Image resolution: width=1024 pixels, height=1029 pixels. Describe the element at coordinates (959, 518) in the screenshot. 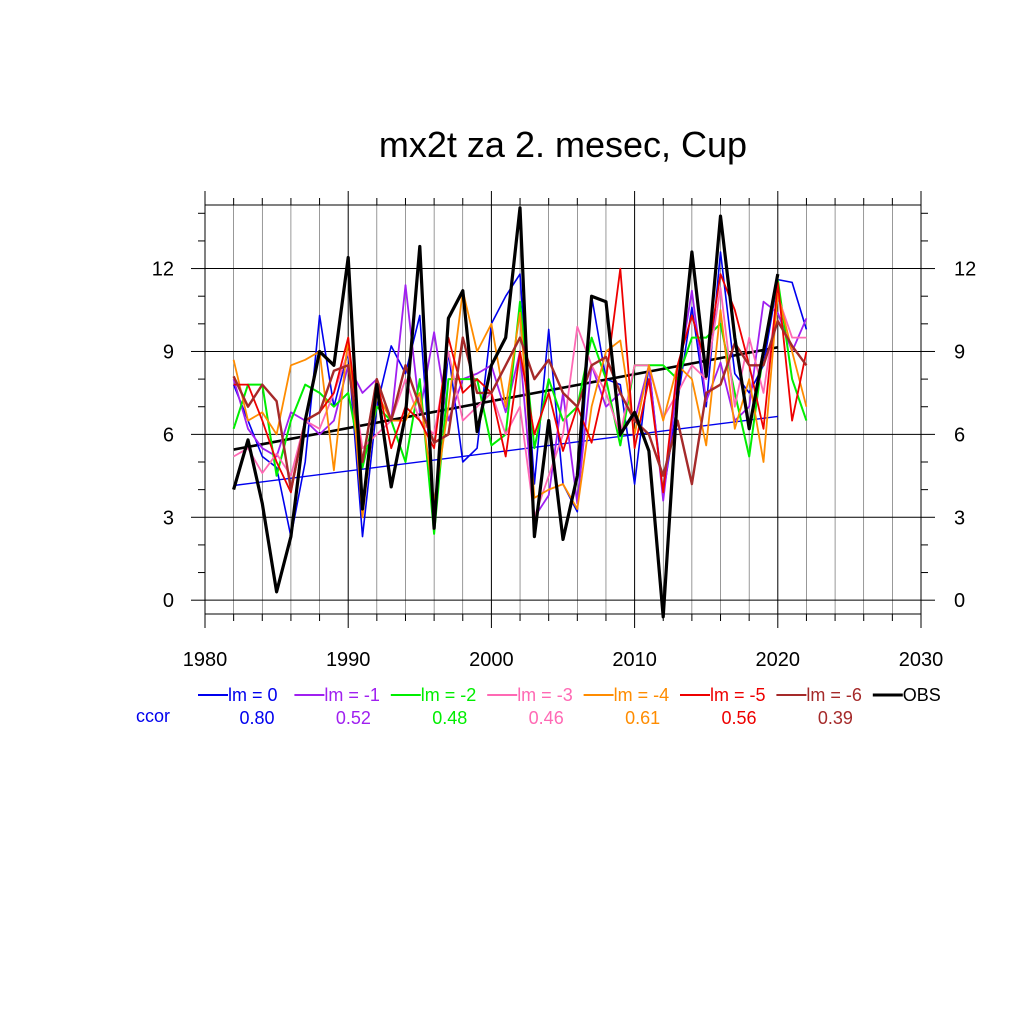

I see `y-tick-label-right: 3` at that location.